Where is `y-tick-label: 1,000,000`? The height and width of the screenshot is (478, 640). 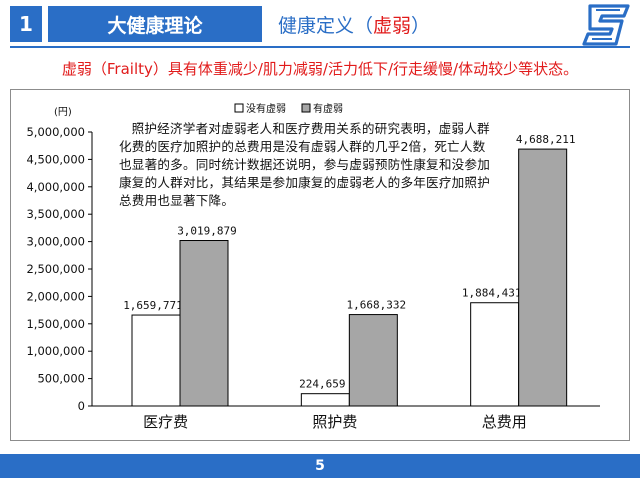 y-tick-label: 1,000,000 is located at coordinates (55, 351).